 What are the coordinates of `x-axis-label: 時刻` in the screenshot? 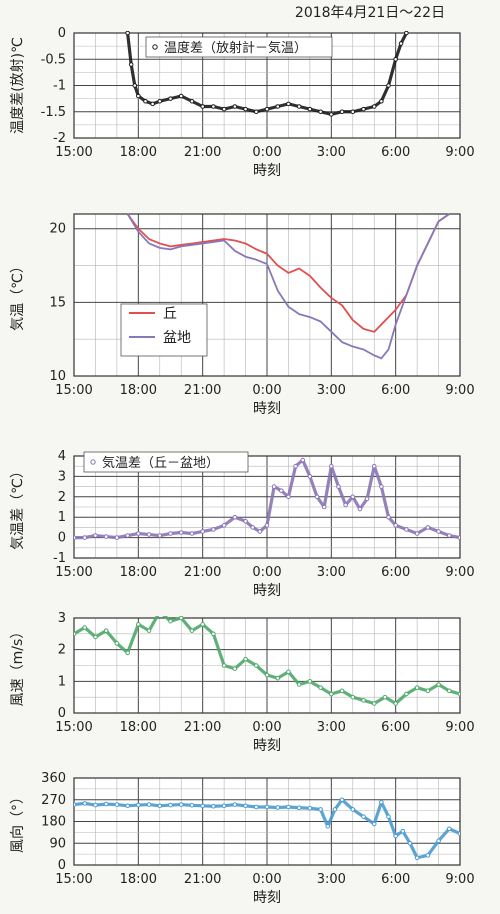 It's located at (267, 898).